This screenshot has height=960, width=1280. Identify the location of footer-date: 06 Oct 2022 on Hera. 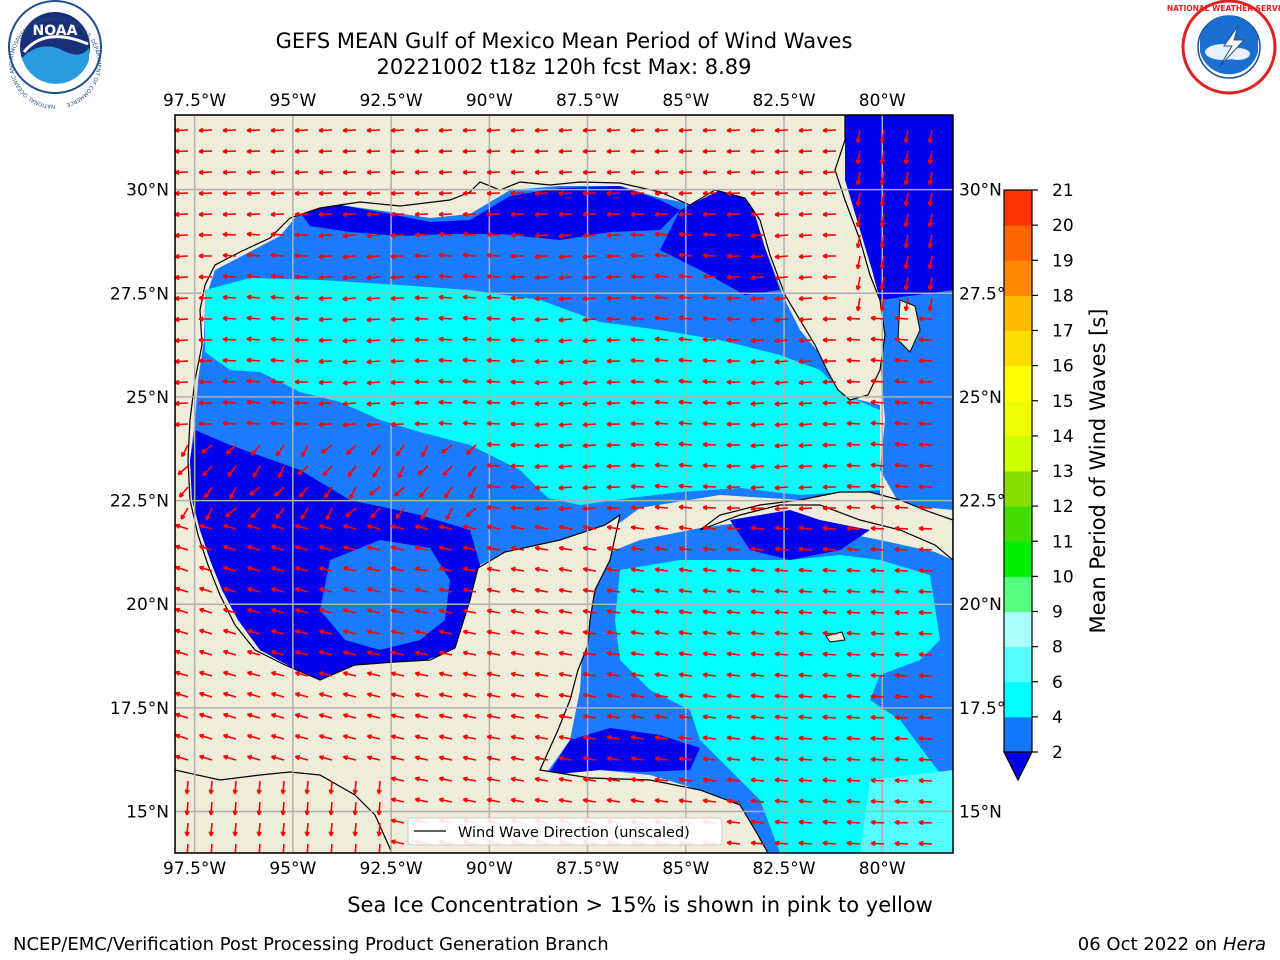
(1172, 944).